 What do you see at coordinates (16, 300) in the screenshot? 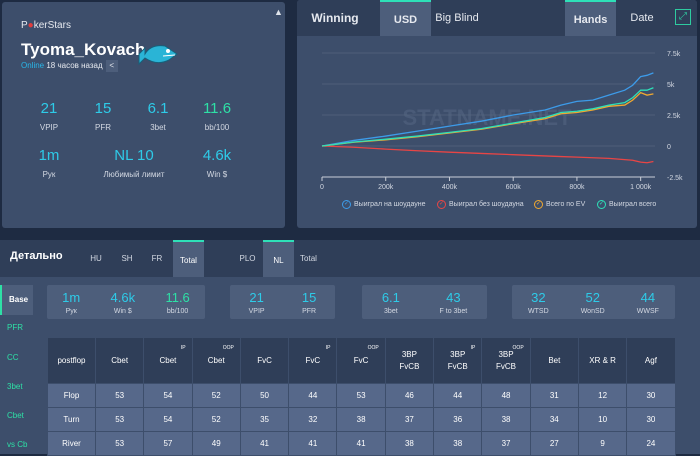
I see `side-tab-base: Base` at bounding box center [16, 300].